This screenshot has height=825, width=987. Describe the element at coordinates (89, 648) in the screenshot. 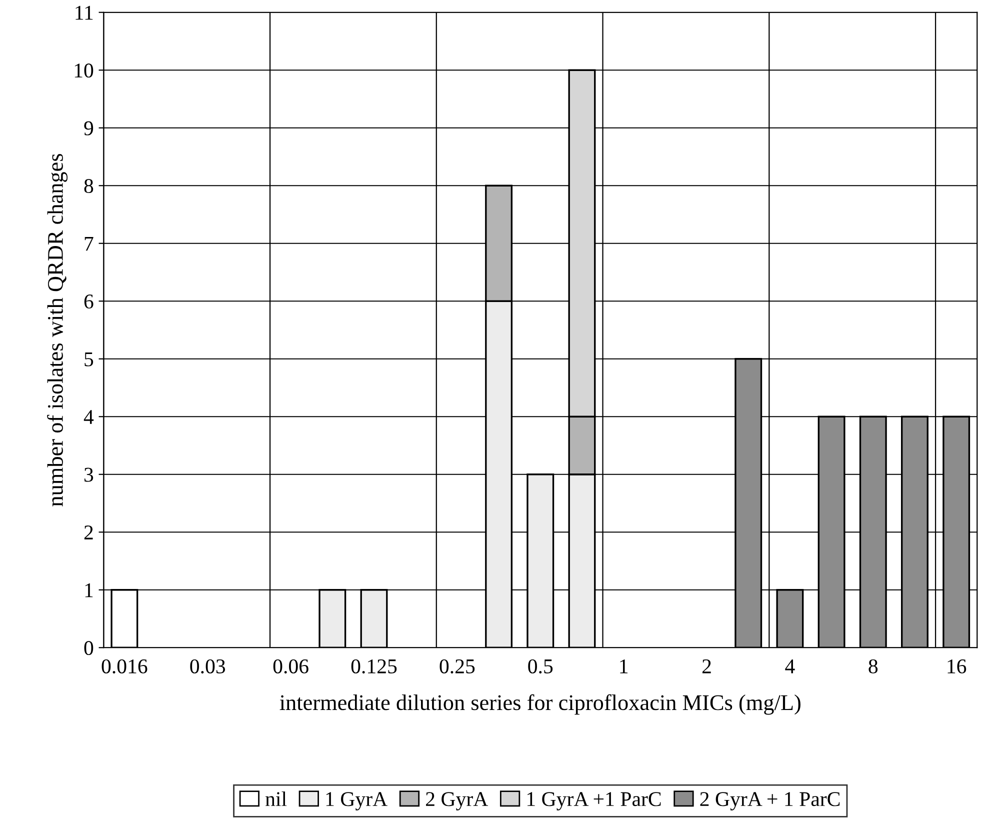

I see `y-tick-label: 0` at that location.